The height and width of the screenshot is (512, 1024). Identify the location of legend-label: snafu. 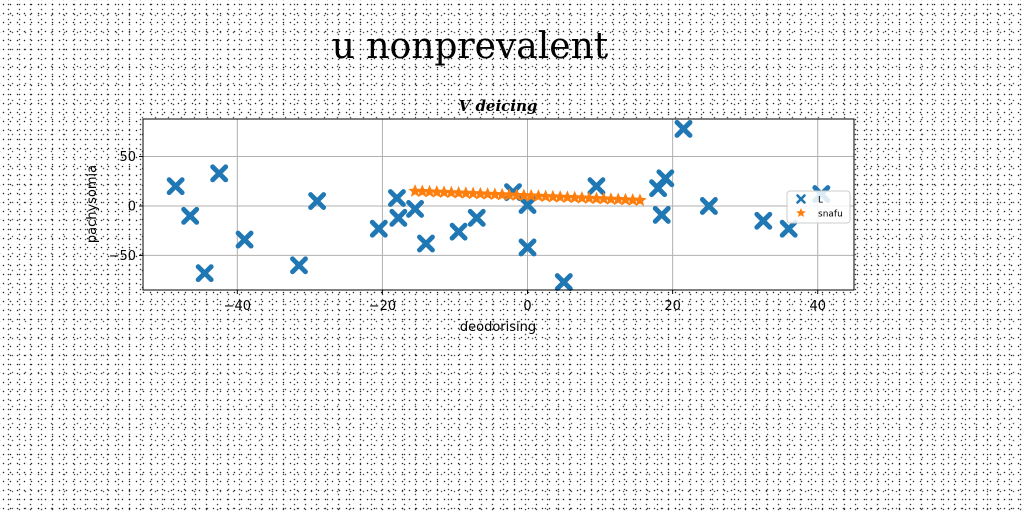
(830, 215).